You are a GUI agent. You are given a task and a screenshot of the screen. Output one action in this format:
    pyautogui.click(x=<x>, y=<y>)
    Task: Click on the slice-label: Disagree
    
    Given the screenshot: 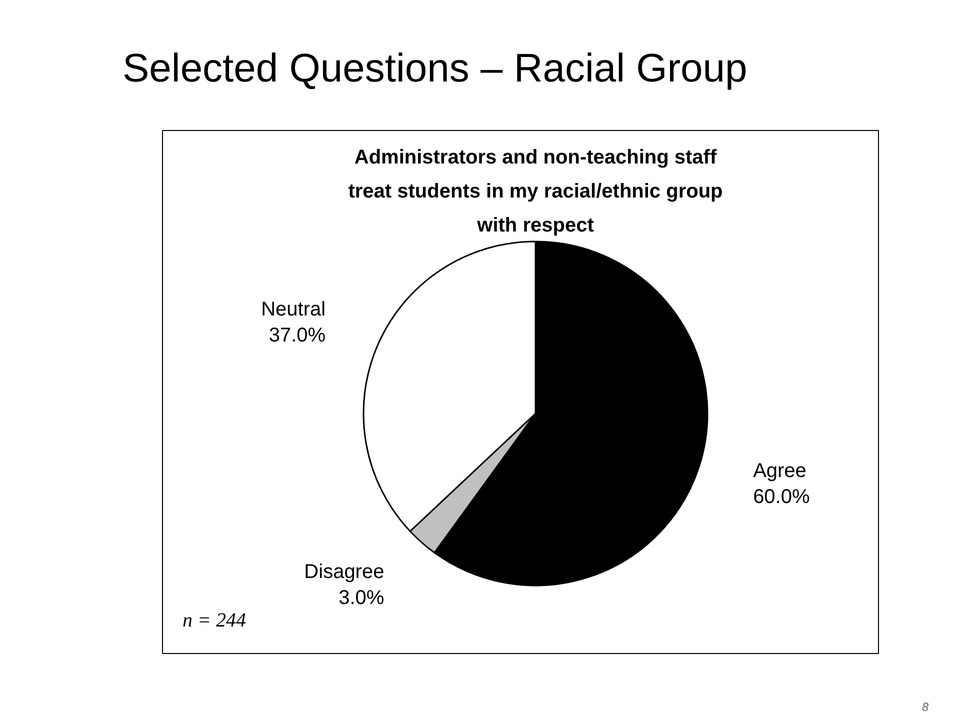 What is the action you would take?
    pyautogui.click(x=344, y=572)
    